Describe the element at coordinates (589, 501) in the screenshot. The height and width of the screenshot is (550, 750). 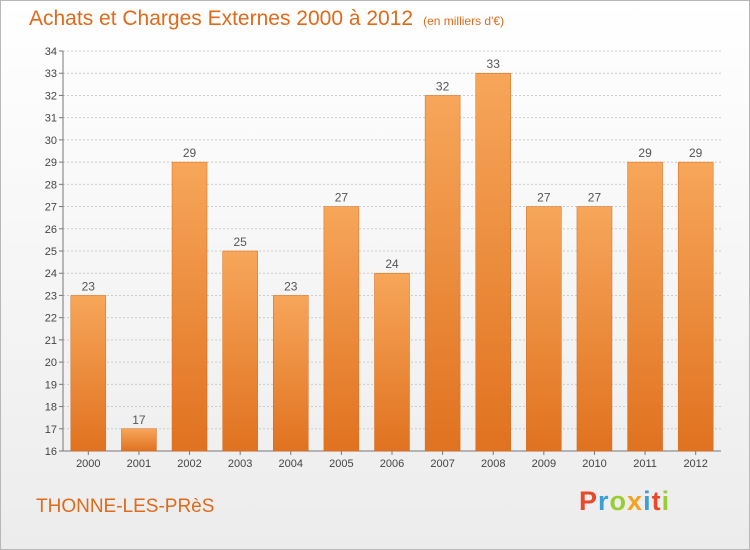
I see `proxiti-letter: P` at that location.